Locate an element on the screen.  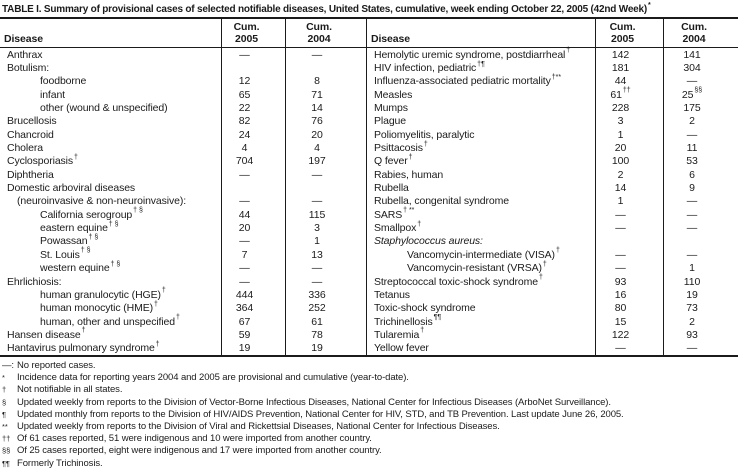
cum-2004-value: 2 is located at coordinates (692, 321).